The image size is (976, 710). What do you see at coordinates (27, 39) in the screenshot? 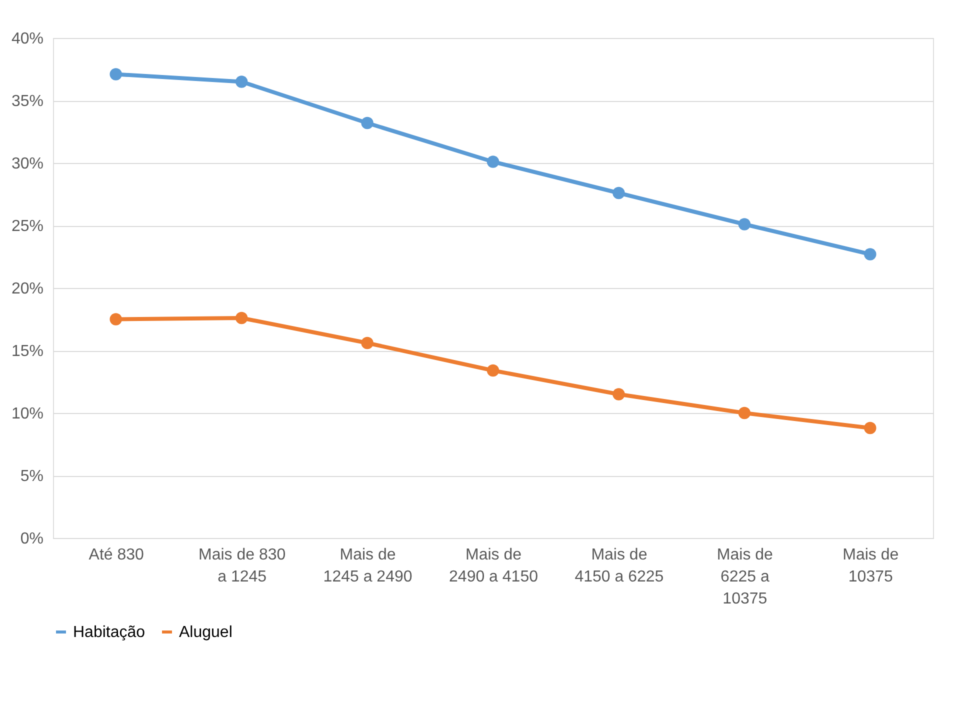
I see `y-tick-label: 40%` at bounding box center [27, 39].